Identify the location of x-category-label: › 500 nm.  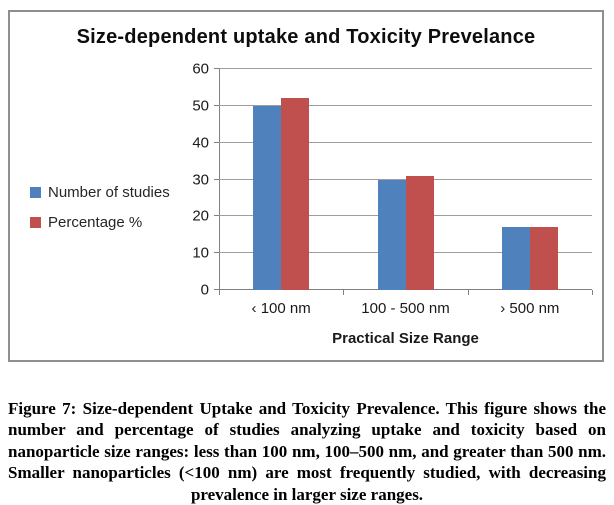
(530, 308).